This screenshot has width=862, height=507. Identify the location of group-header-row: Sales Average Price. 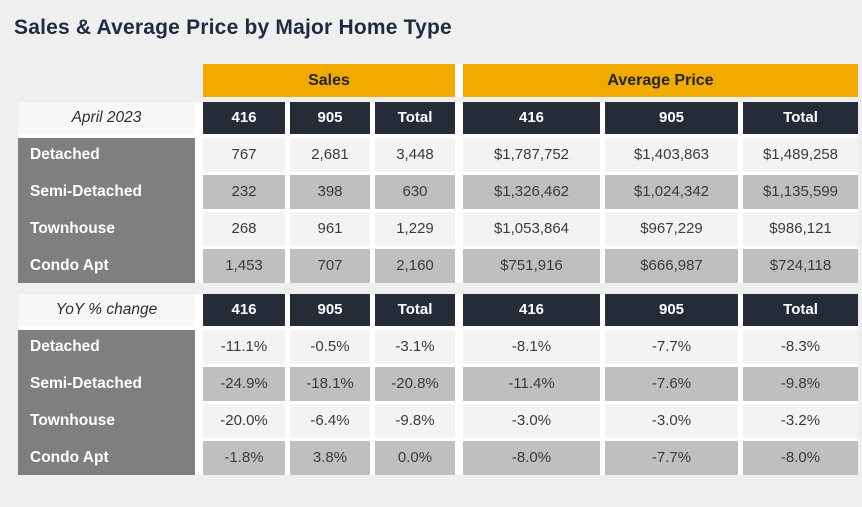
(438, 80).